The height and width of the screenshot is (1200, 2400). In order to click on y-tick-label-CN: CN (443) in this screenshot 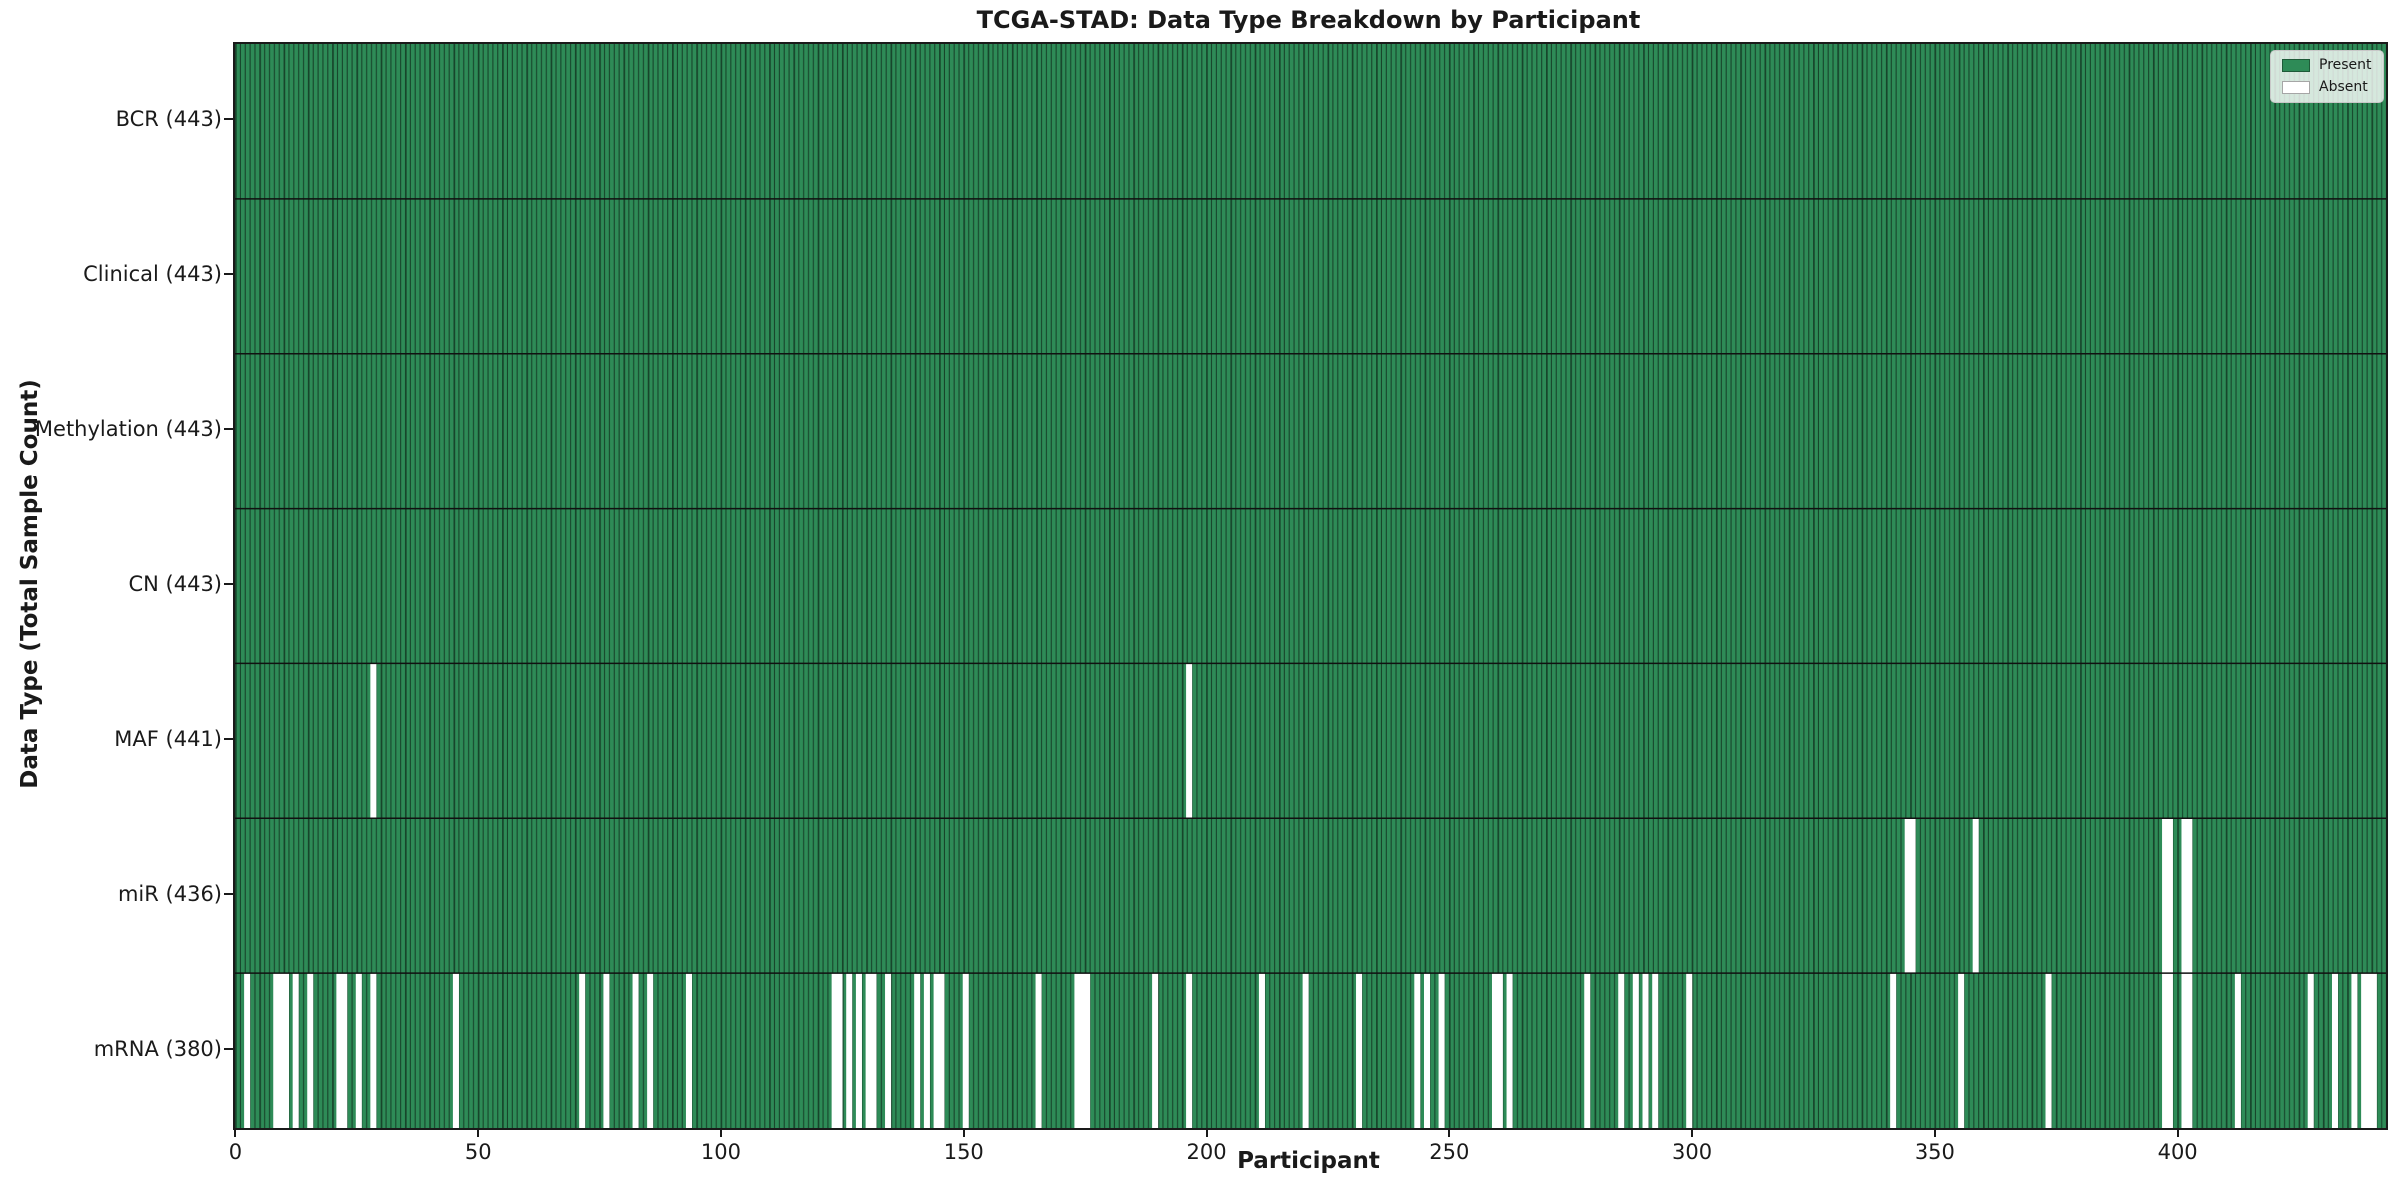, I will do `click(175, 584)`.